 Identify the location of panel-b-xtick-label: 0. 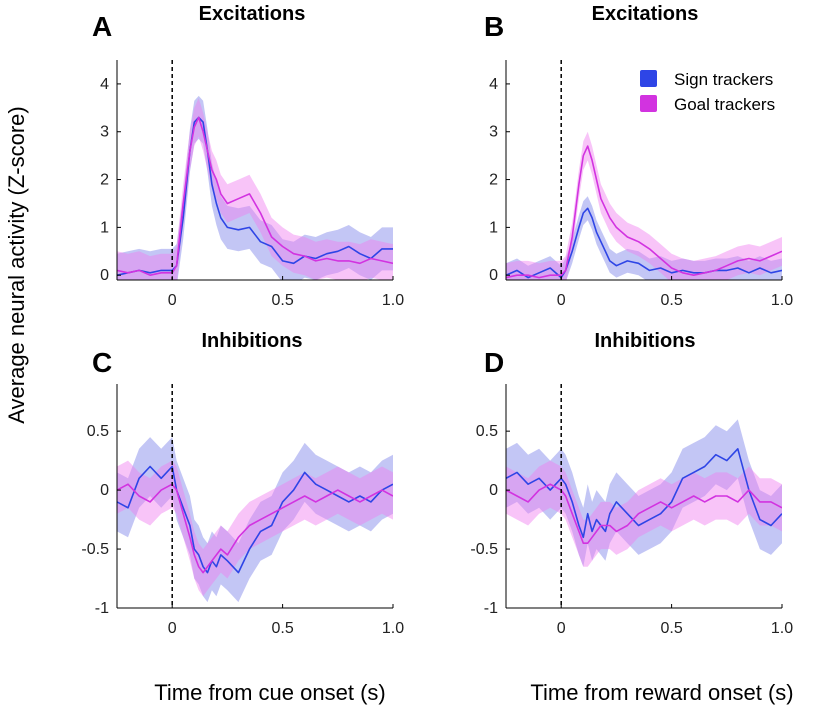
(561, 300).